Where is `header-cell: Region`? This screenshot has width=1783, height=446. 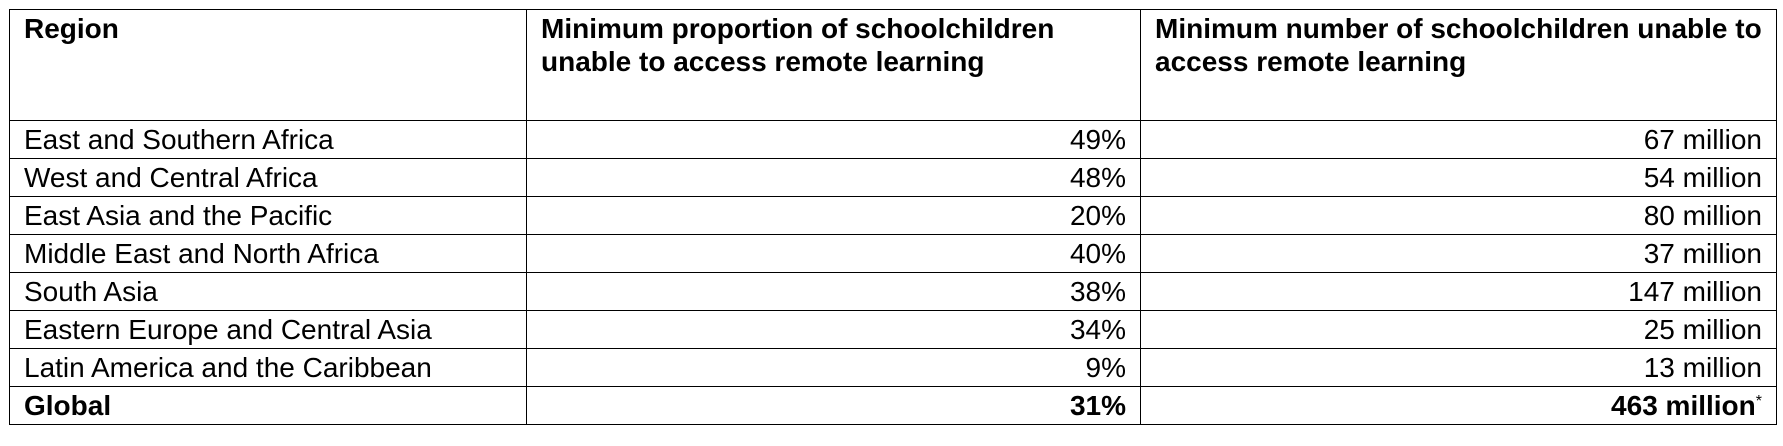 header-cell: Region is located at coordinates (268, 65).